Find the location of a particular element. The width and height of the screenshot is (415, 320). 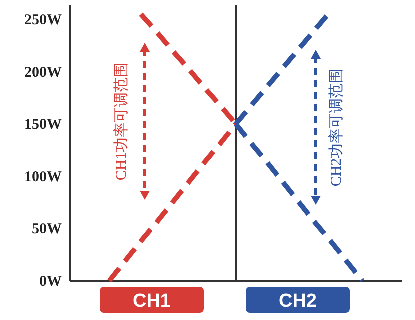

y-tick: 250W is located at coordinates (43, 20).